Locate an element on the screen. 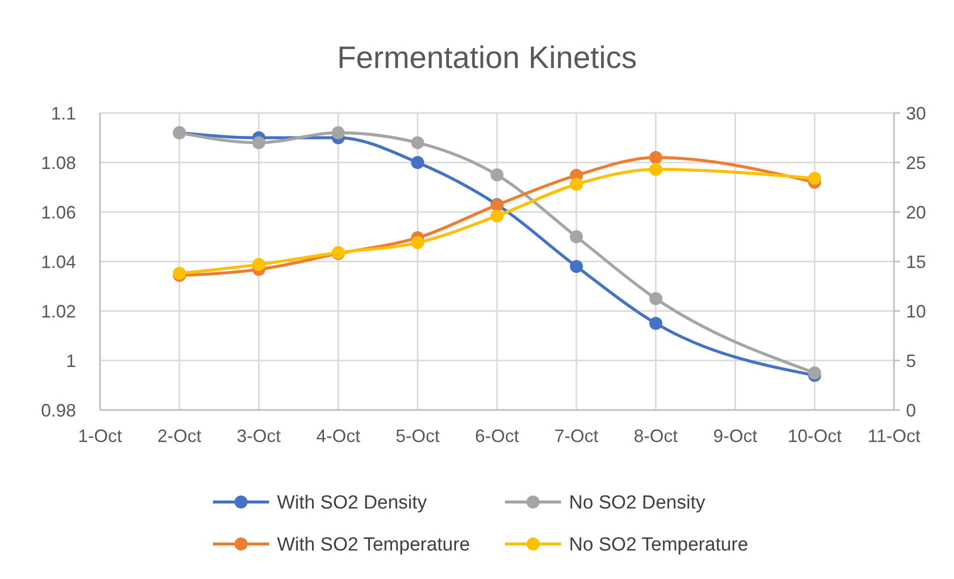  x-tick-label: 3-Oct is located at coordinates (258, 436).